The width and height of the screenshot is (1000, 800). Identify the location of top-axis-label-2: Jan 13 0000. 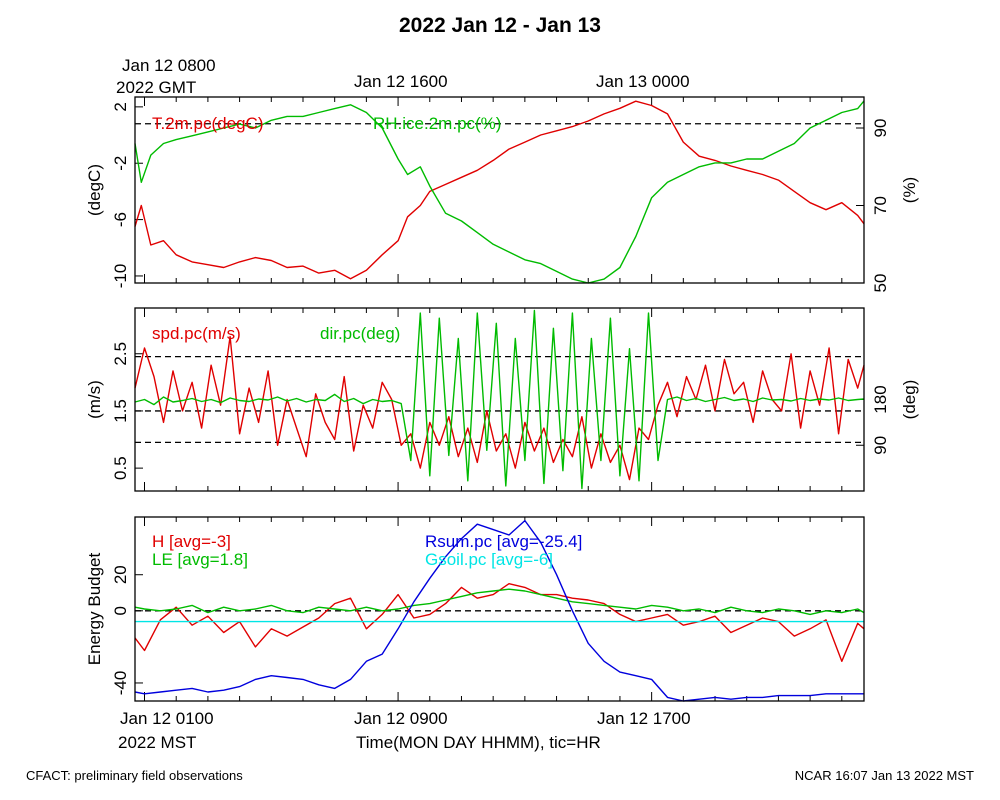
(643, 81).